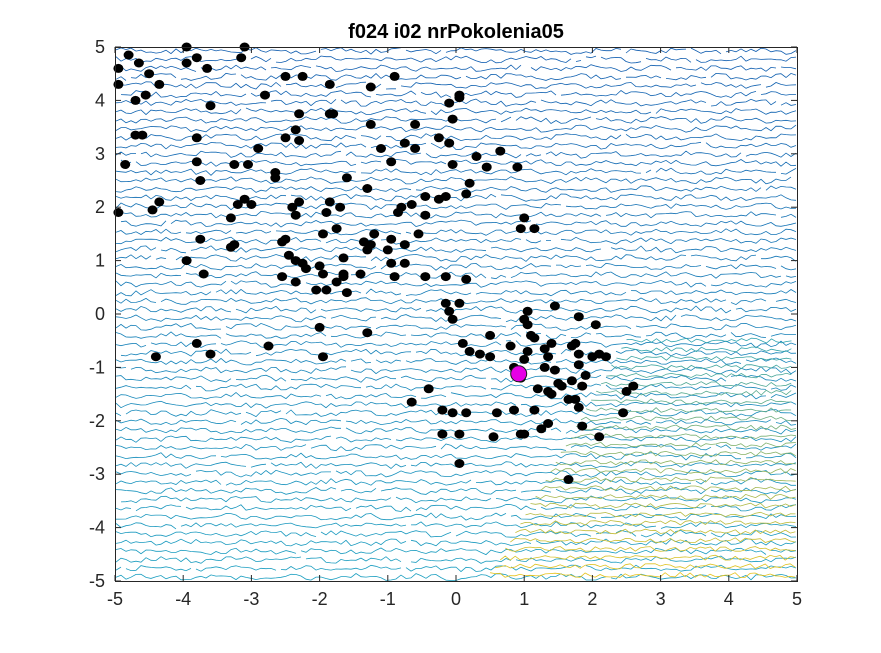 The height and width of the screenshot is (653, 881). What do you see at coordinates (388, 599) in the screenshot?
I see `x-tick-label: -1` at bounding box center [388, 599].